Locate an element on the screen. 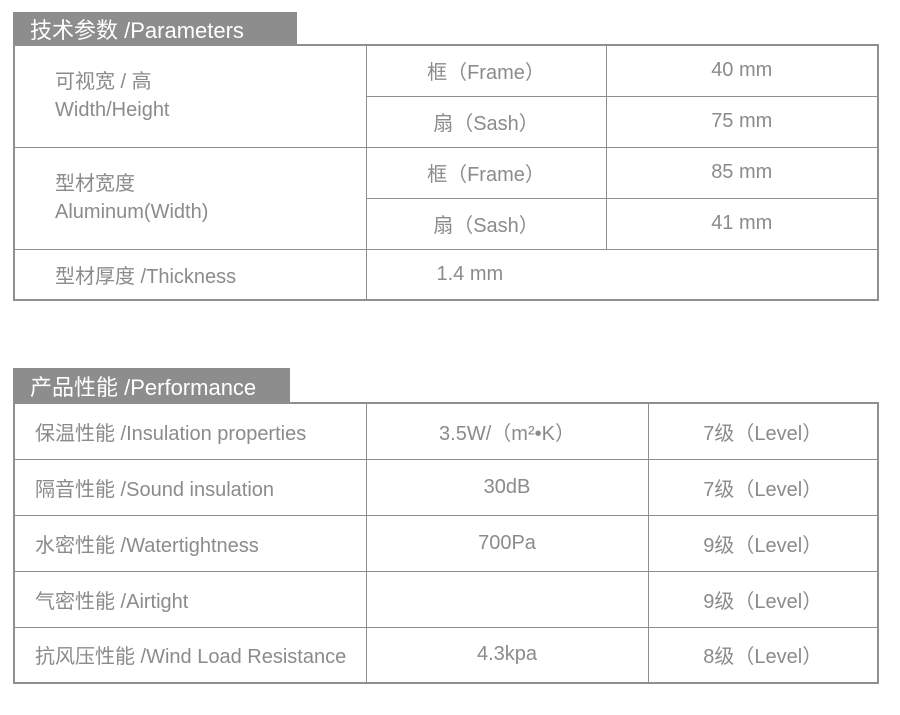  param-label-en: Width/Height is located at coordinates (112, 110).